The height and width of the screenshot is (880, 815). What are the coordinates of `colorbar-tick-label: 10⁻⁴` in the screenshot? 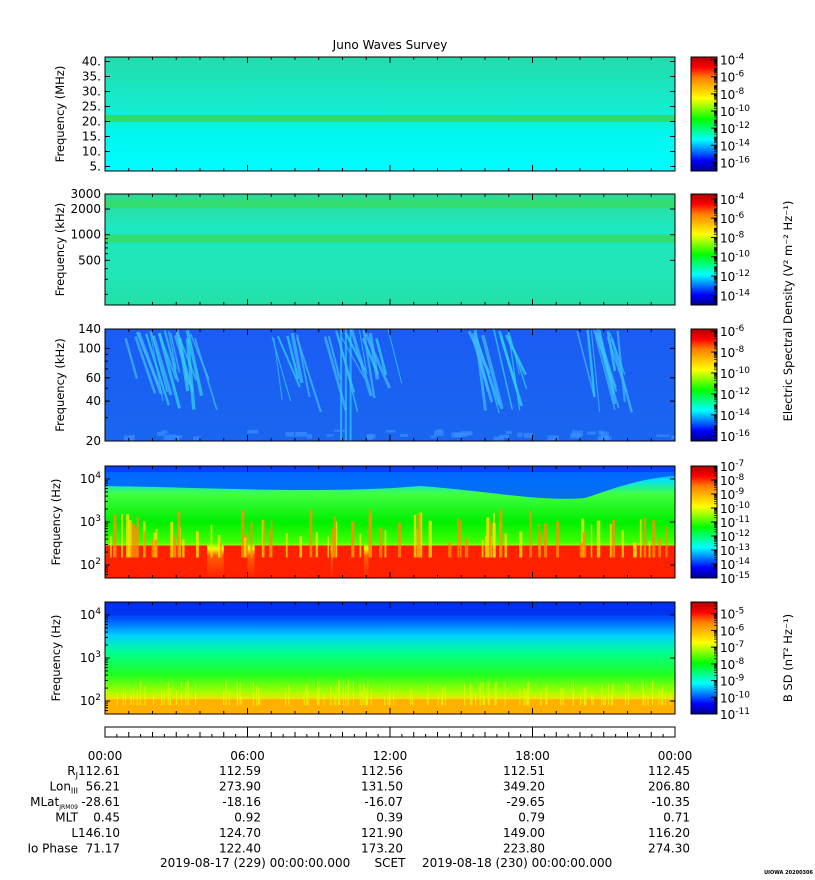 It's located at (732, 199).